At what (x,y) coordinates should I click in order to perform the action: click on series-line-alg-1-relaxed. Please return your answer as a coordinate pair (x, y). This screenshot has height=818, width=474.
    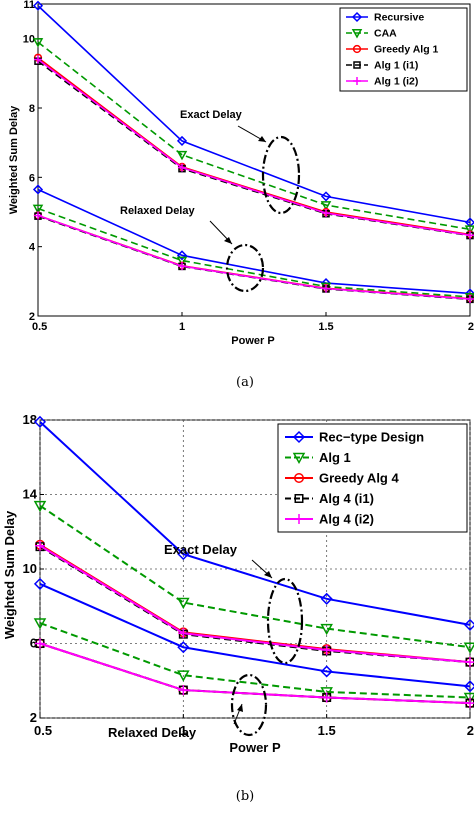
    Looking at the image, I should click on (255, 660).